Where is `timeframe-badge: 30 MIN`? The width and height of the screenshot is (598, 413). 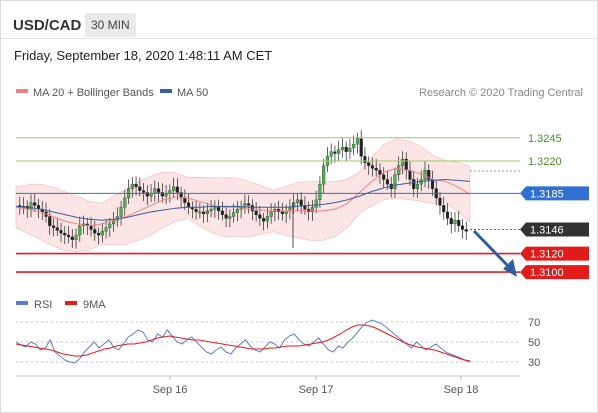 timeframe-badge: 30 MIN is located at coordinates (110, 25).